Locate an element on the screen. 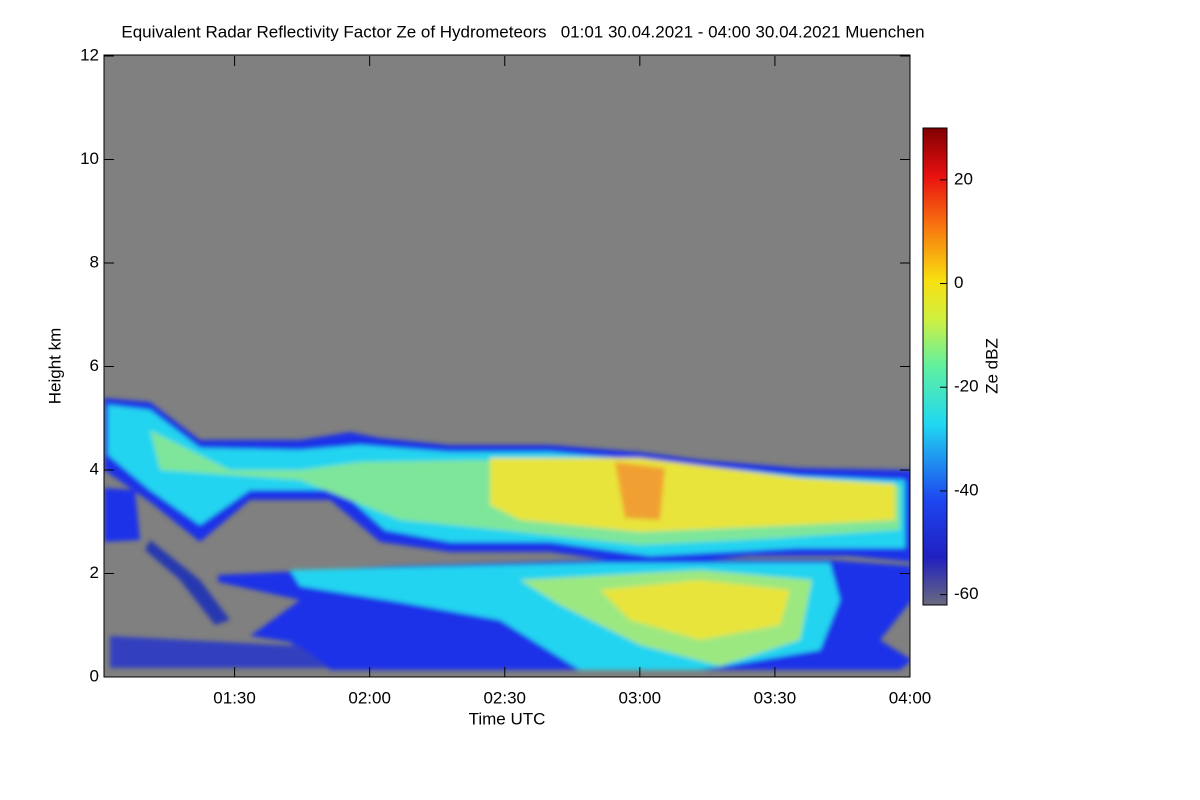 This screenshot has width=1200, height=800. y-tick-label: 12 is located at coordinates (89, 54).